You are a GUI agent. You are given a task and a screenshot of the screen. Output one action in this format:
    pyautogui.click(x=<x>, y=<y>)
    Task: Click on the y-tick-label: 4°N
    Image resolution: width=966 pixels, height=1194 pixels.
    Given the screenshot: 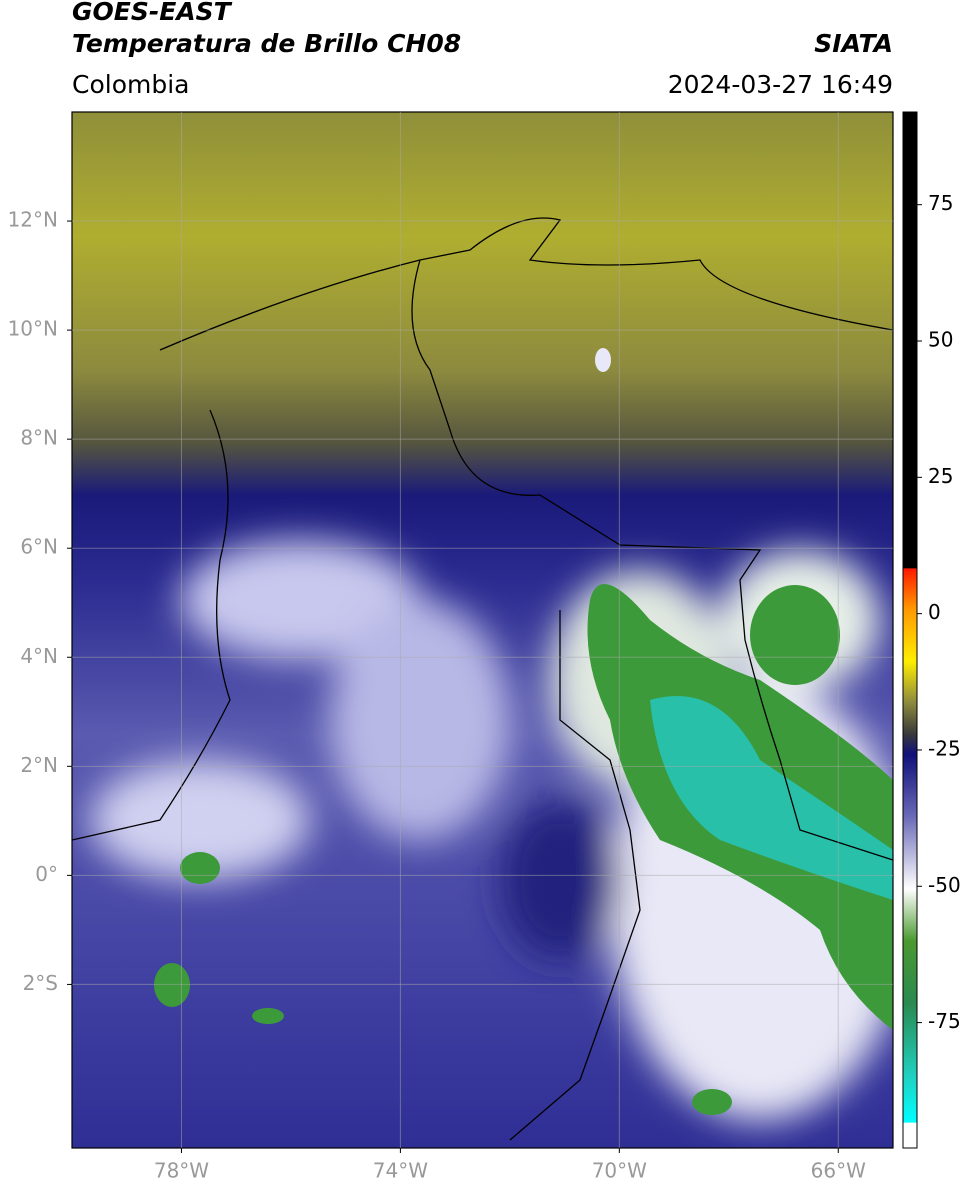 What is the action you would take?
    pyautogui.click(x=39, y=656)
    